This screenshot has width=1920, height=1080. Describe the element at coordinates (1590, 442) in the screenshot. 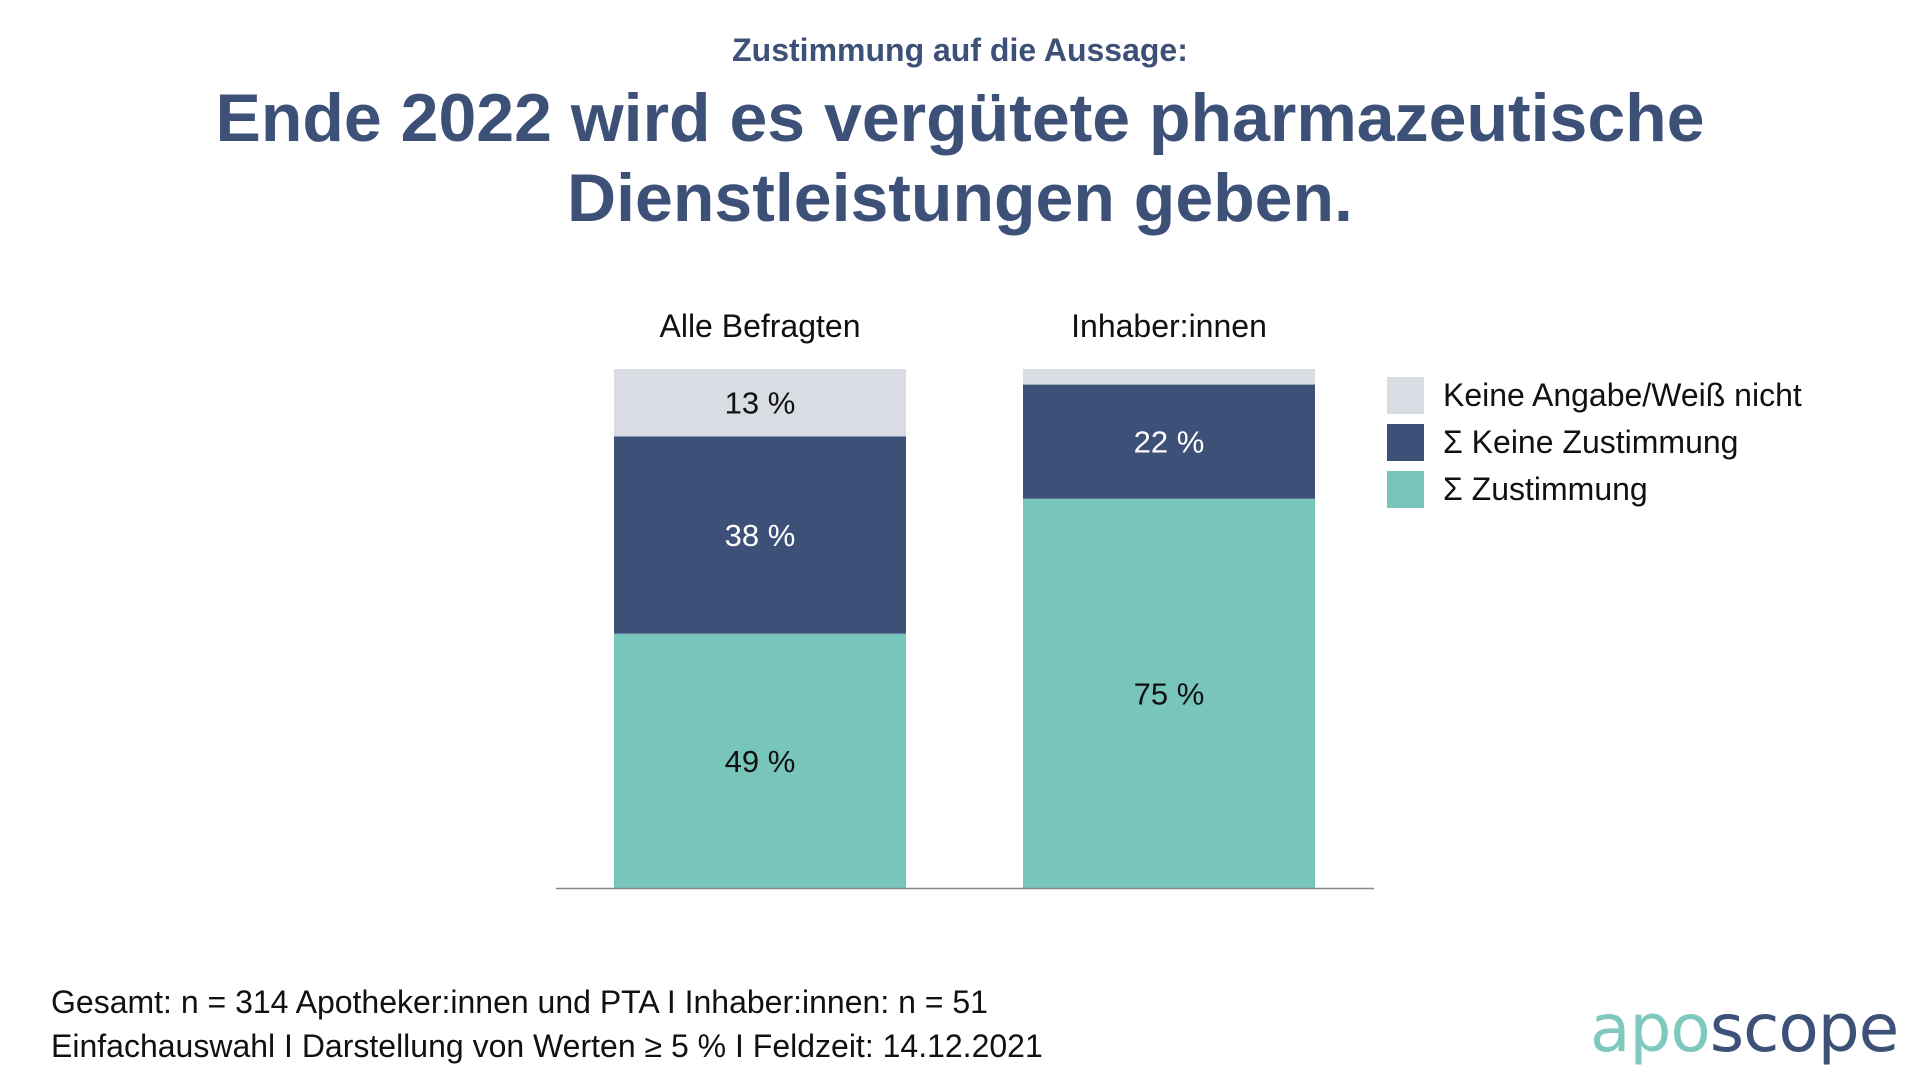

I see `legend-label: Σ Keine Zustimmung` at that location.